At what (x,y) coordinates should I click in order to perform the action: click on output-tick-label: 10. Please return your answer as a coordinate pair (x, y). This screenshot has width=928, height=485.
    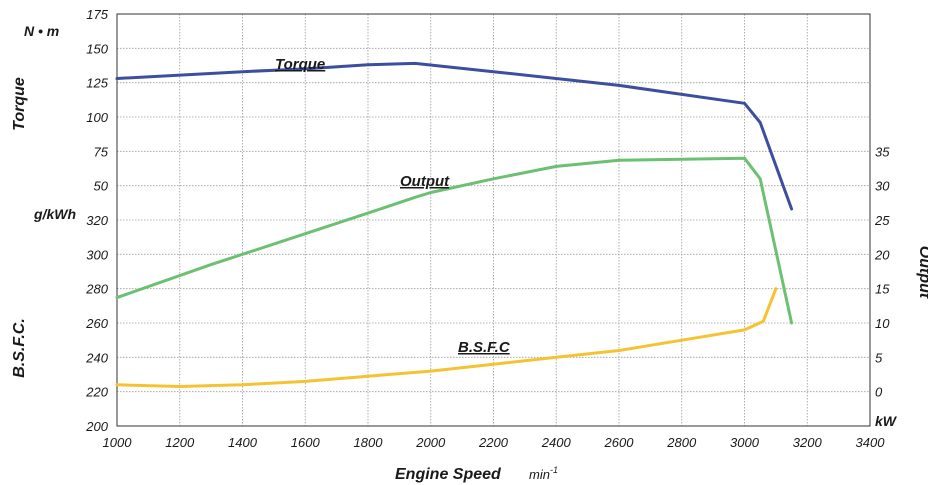
    Looking at the image, I should click on (882, 323).